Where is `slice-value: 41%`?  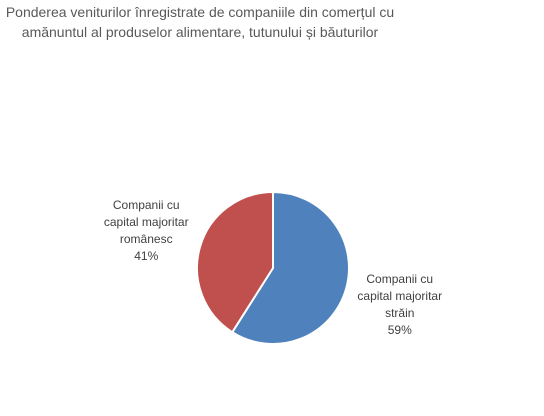 slice-value: 41% is located at coordinates (146, 256).